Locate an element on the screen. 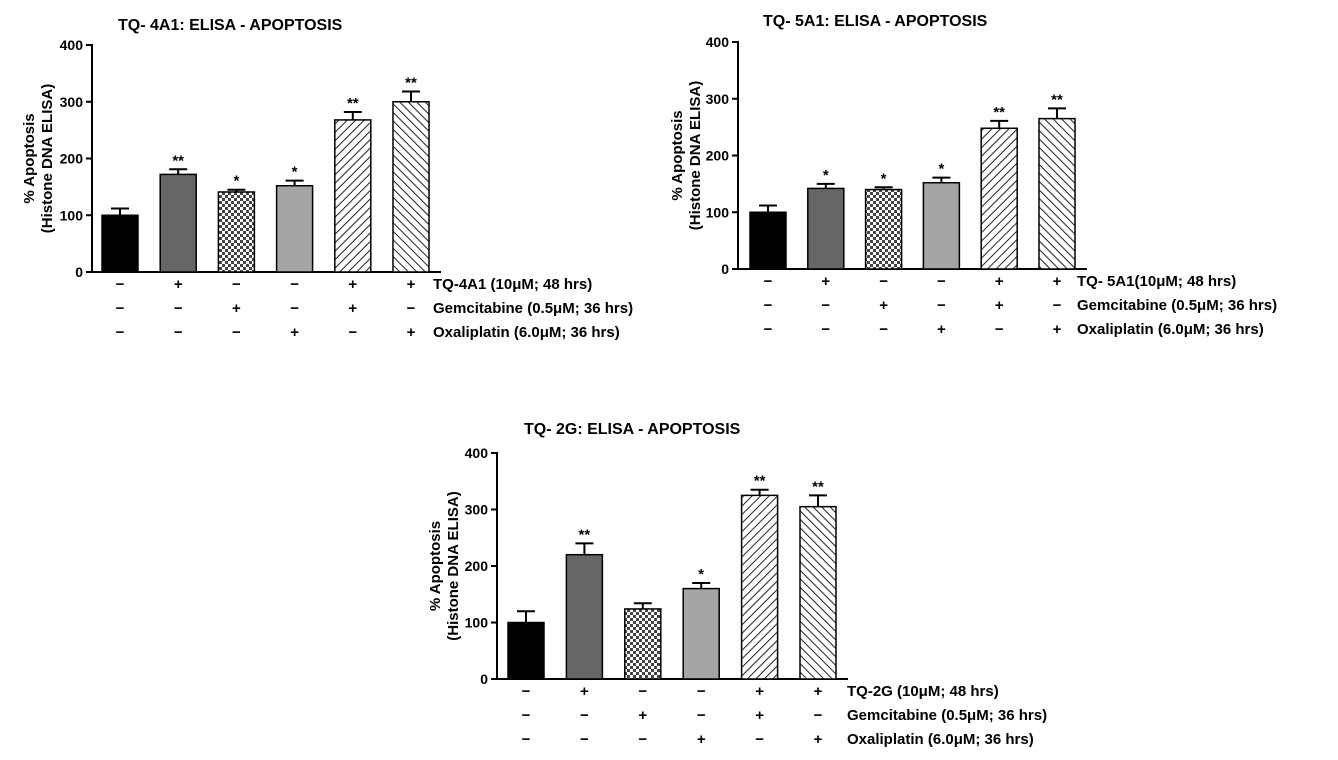  treatment-label-tq: TQ- 5A1(10μM; 48 hrs) is located at coordinates (1156, 281).